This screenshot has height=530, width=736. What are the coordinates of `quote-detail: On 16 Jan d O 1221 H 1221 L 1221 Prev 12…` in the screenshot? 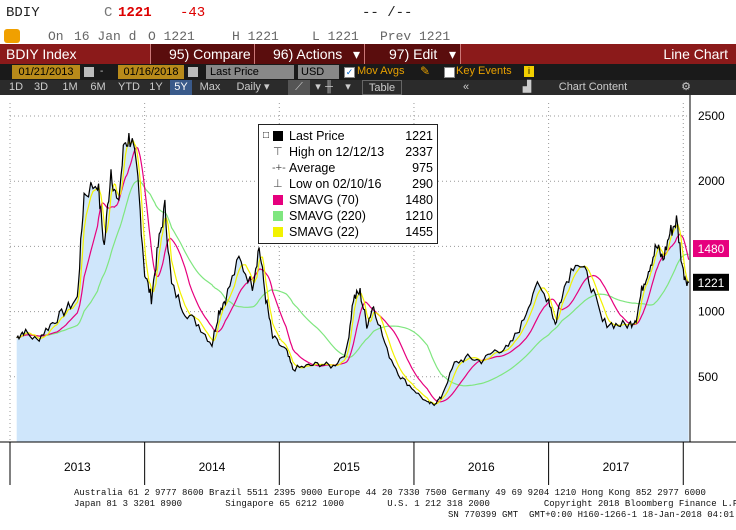 It's located at (368, 37).